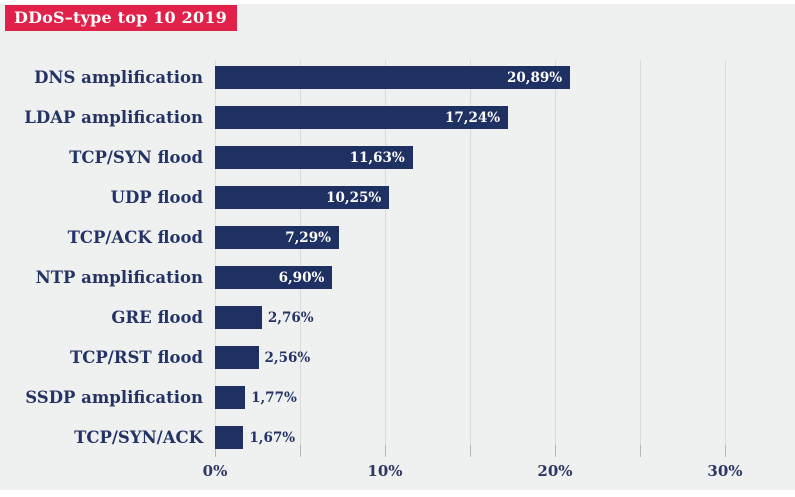 The image size is (795, 497). What do you see at coordinates (157, 318) in the screenshot?
I see `category-label: GRE flood` at bounding box center [157, 318].